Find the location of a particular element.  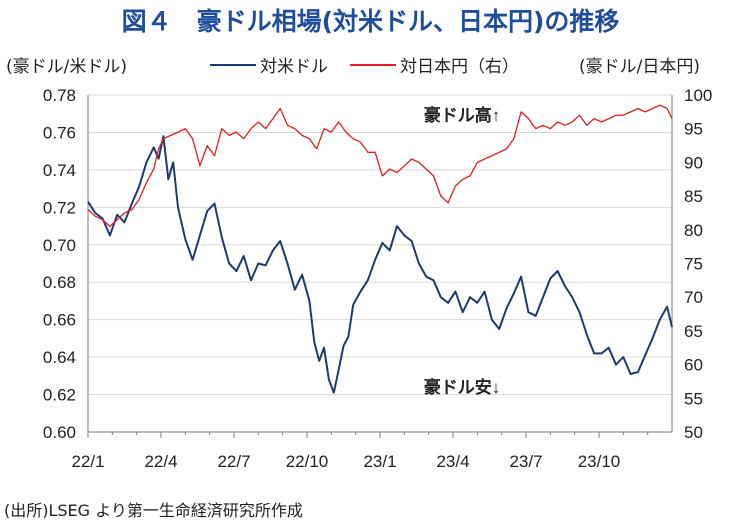

y-left-tick-label-1: 0.62 is located at coordinates (59, 395).